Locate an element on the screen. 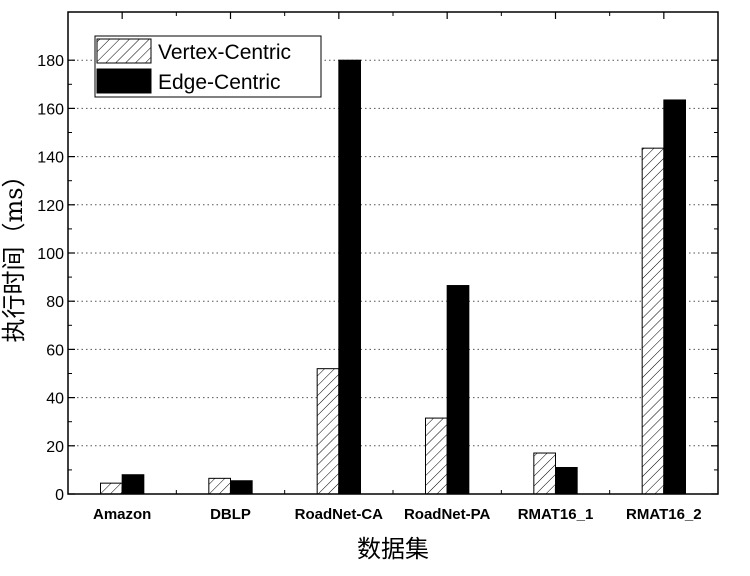 Image resolution: width=750 pixels, height=576 pixels. y-tick-label-80: 80 is located at coordinates (55, 302).